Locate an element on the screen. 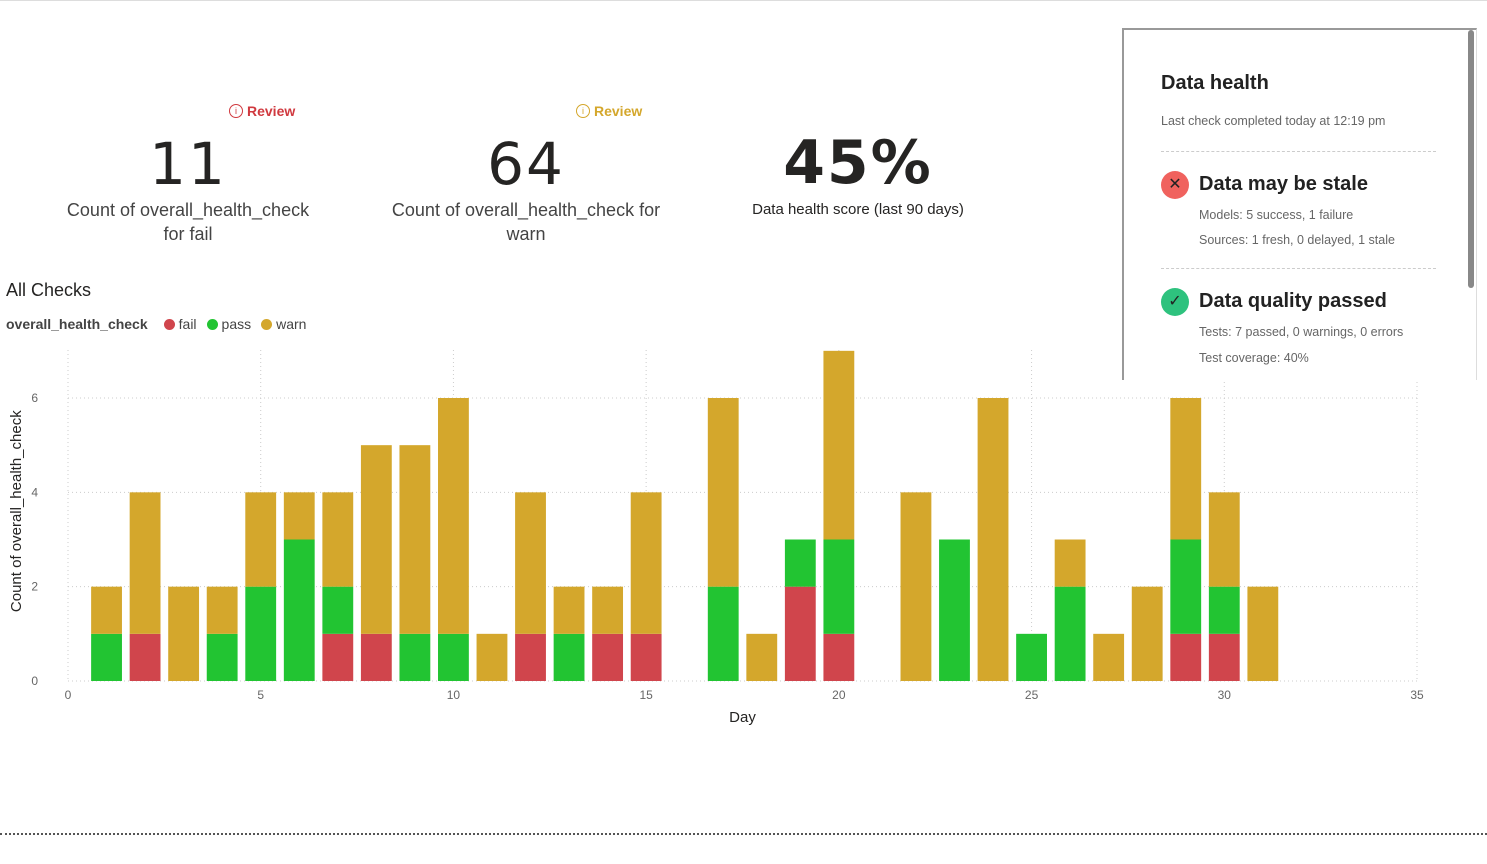 The width and height of the screenshot is (1487, 864). x-tick-label: 5 is located at coordinates (260, 695).